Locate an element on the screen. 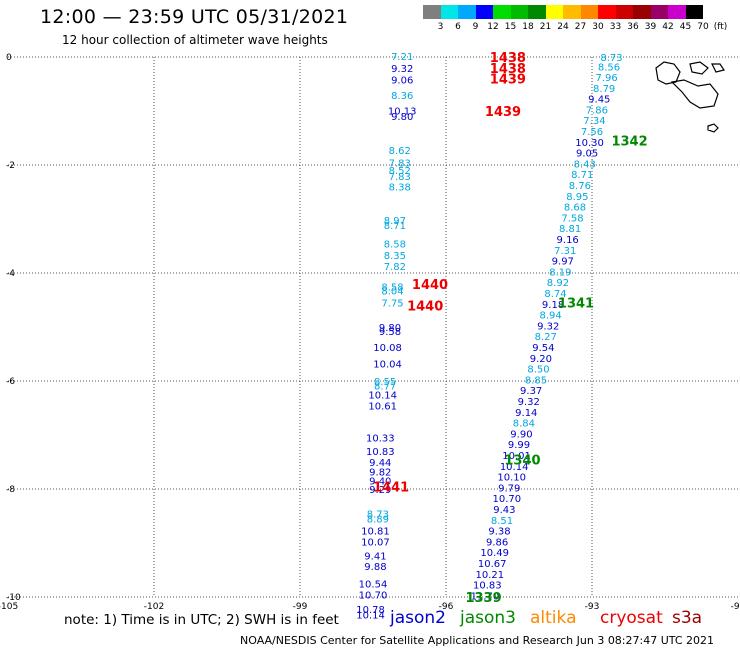 This screenshot has width=740, height=650. swh-value-label: 9.06 is located at coordinates (402, 81).